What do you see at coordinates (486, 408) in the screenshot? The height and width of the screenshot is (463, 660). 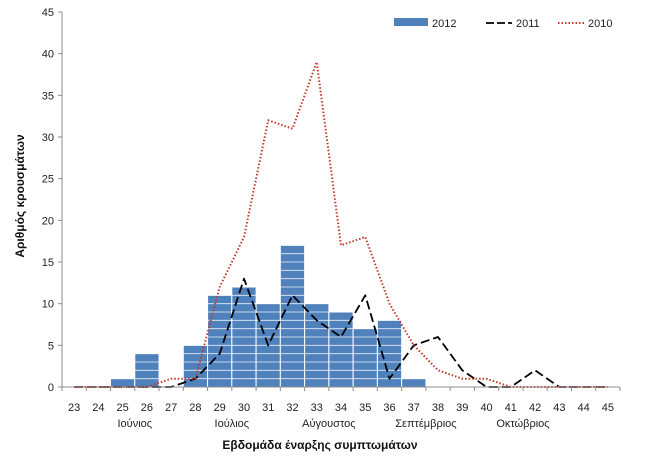 I see `x-tick-label-week-40: 40` at bounding box center [486, 408].